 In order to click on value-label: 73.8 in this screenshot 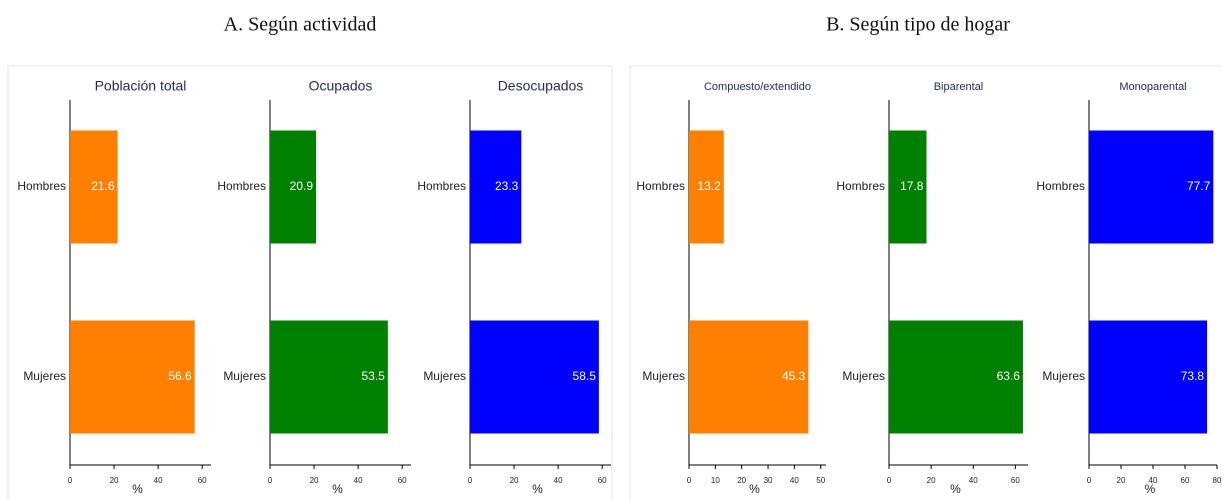, I will do `click(1193, 376)`.